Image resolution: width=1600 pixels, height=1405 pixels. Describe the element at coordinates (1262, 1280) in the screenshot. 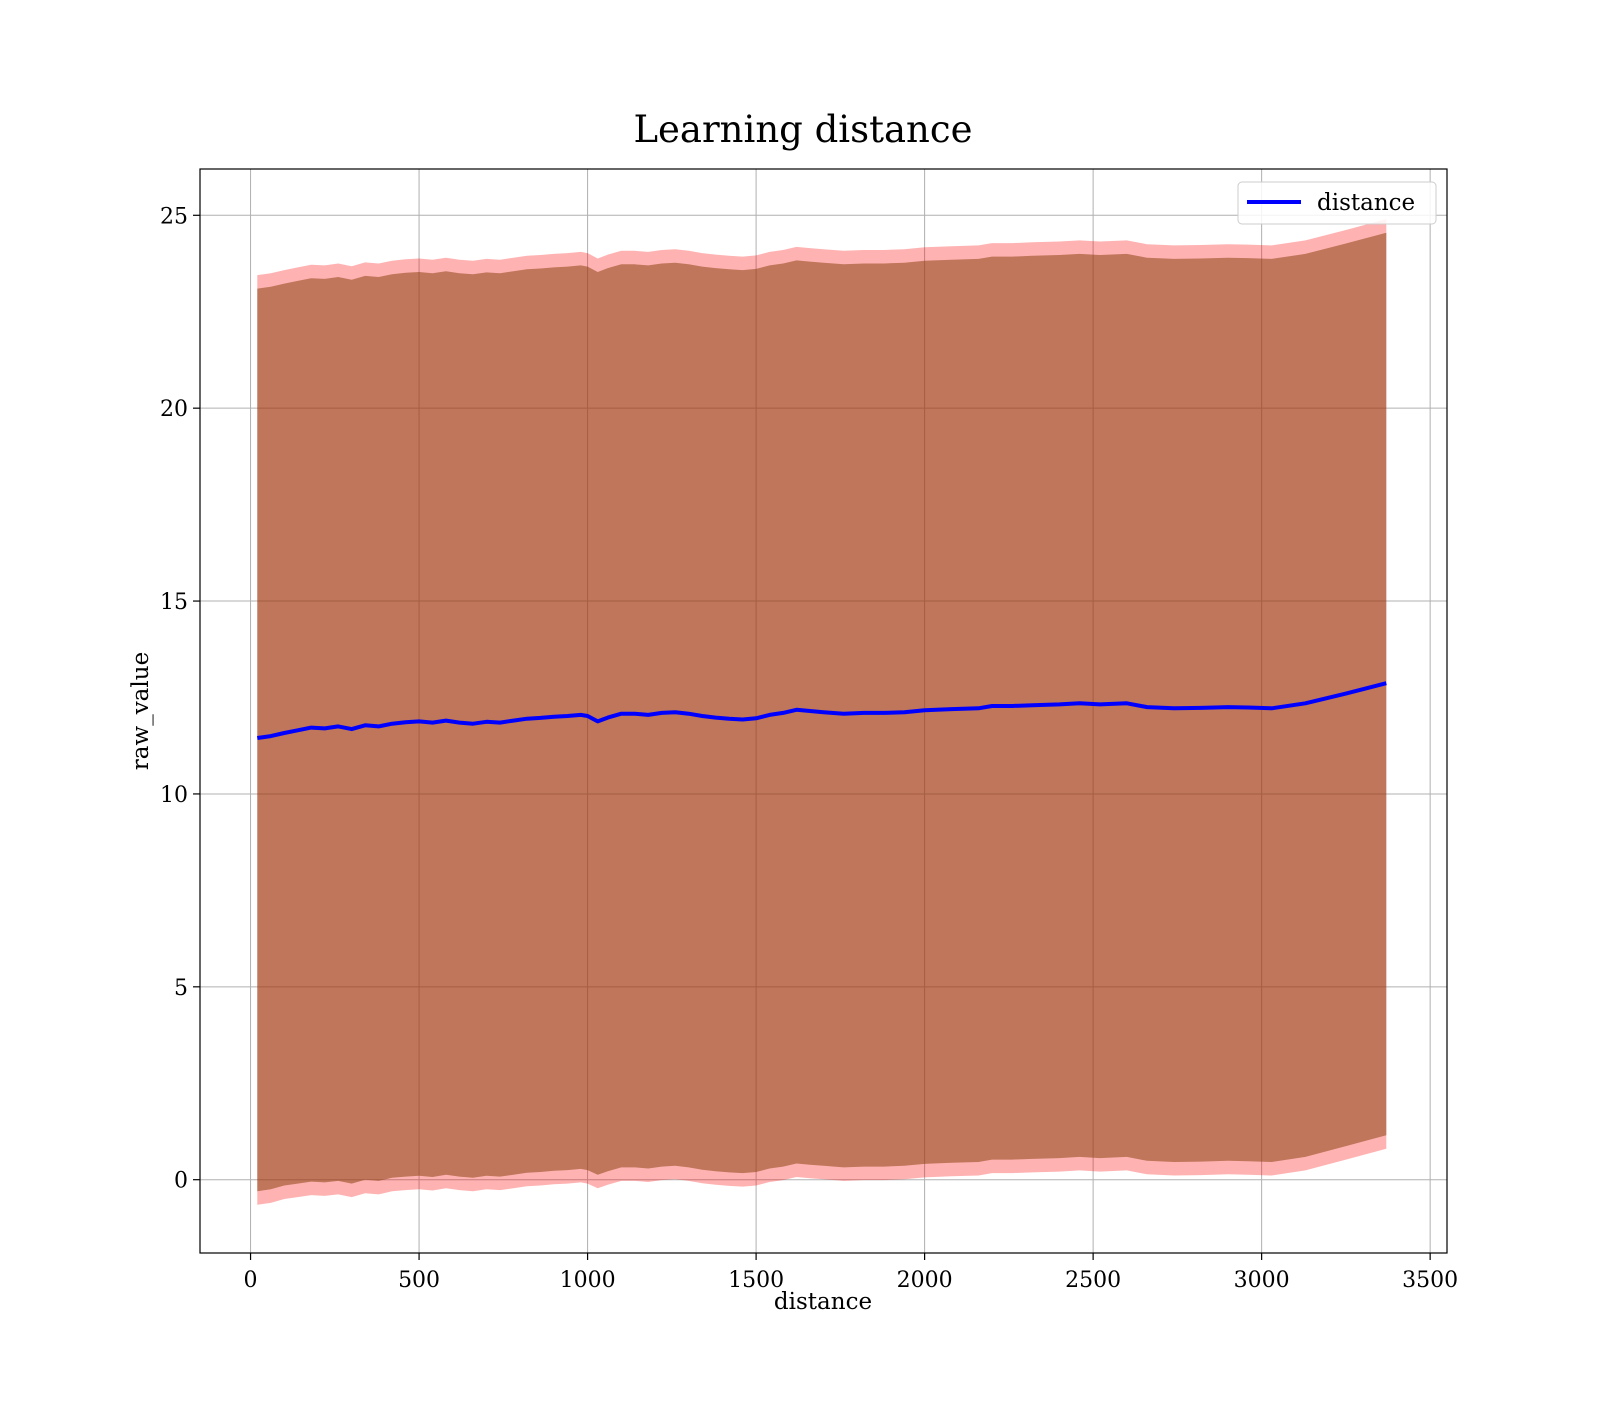

I see `x-tick-label: 3000` at that location.